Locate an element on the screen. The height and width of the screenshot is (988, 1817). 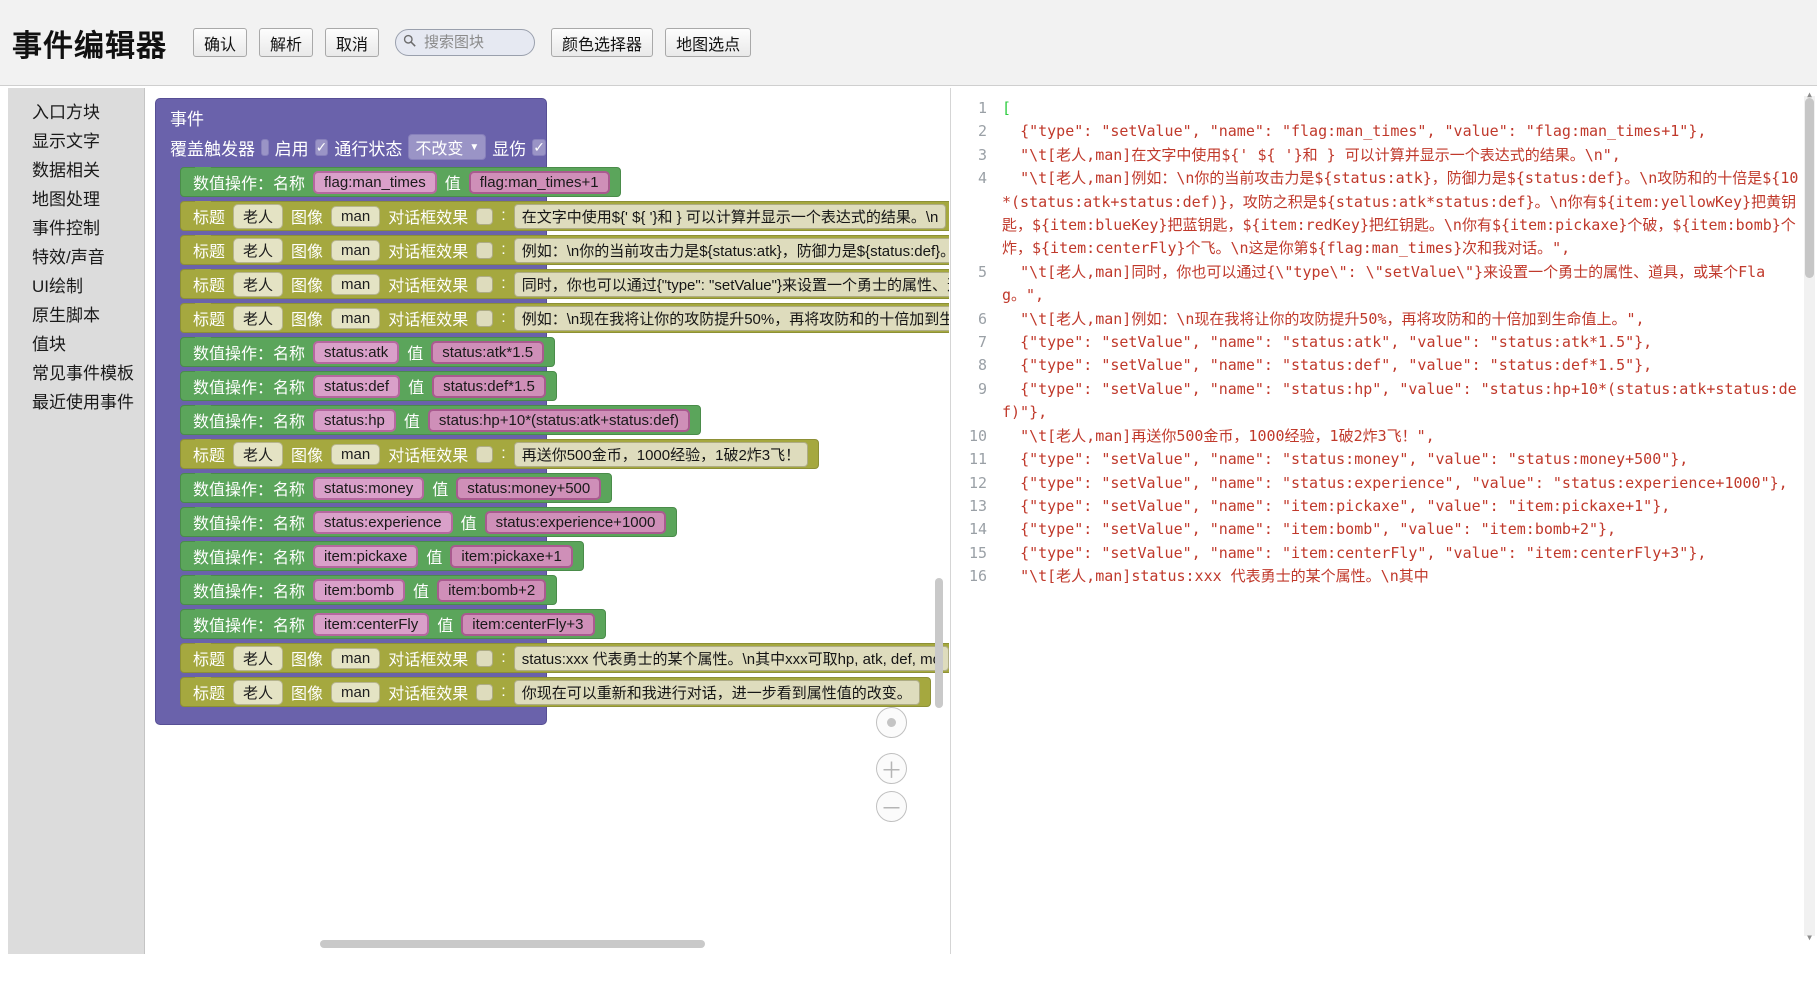
setvalue-name-field: status:experience is located at coordinates (383, 522).